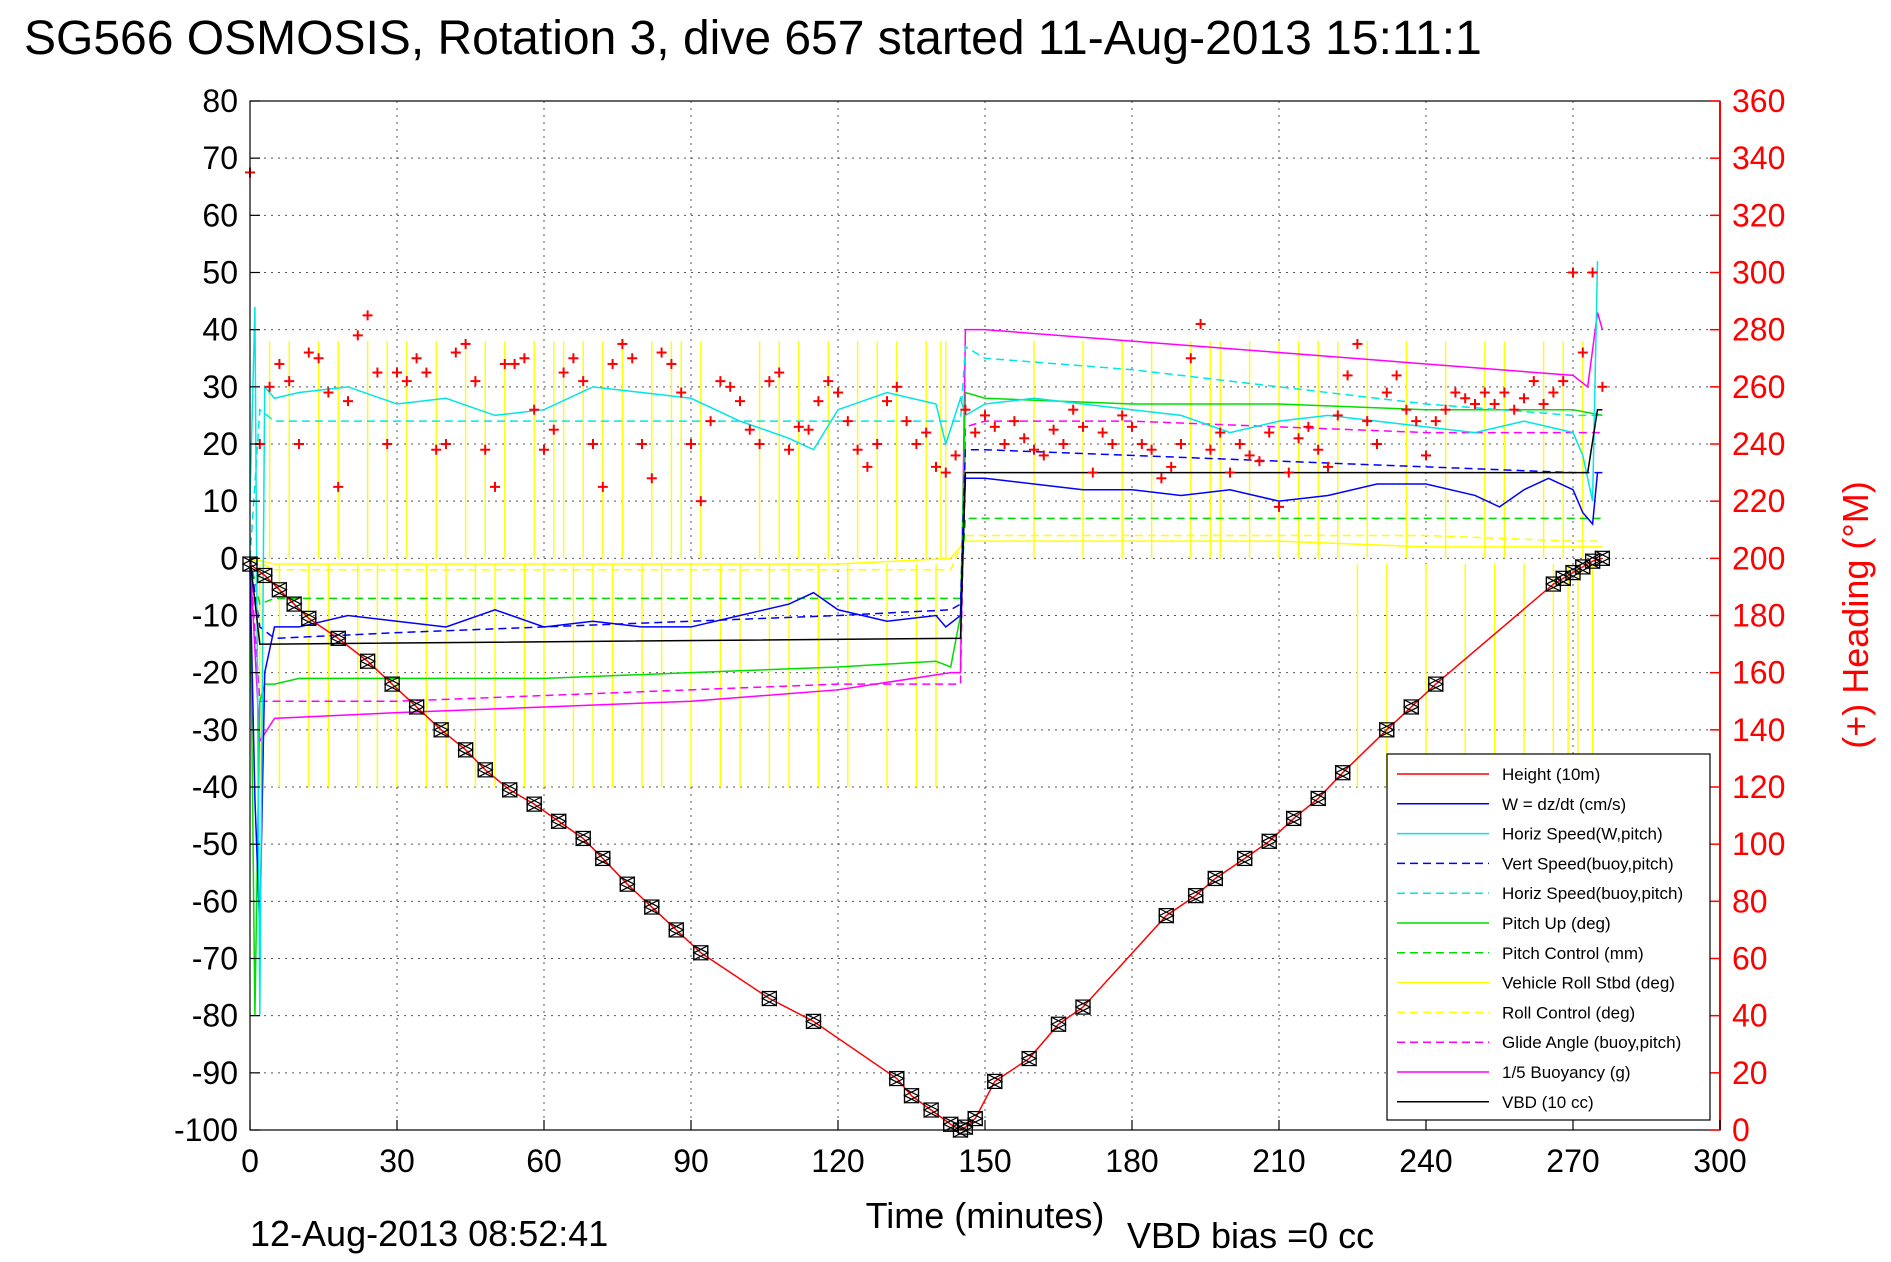 The width and height of the screenshot is (1891, 1262). What do you see at coordinates (1592, 893) in the screenshot?
I see `legend-label: Horiz Speed(buoy,pitch)` at bounding box center [1592, 893].